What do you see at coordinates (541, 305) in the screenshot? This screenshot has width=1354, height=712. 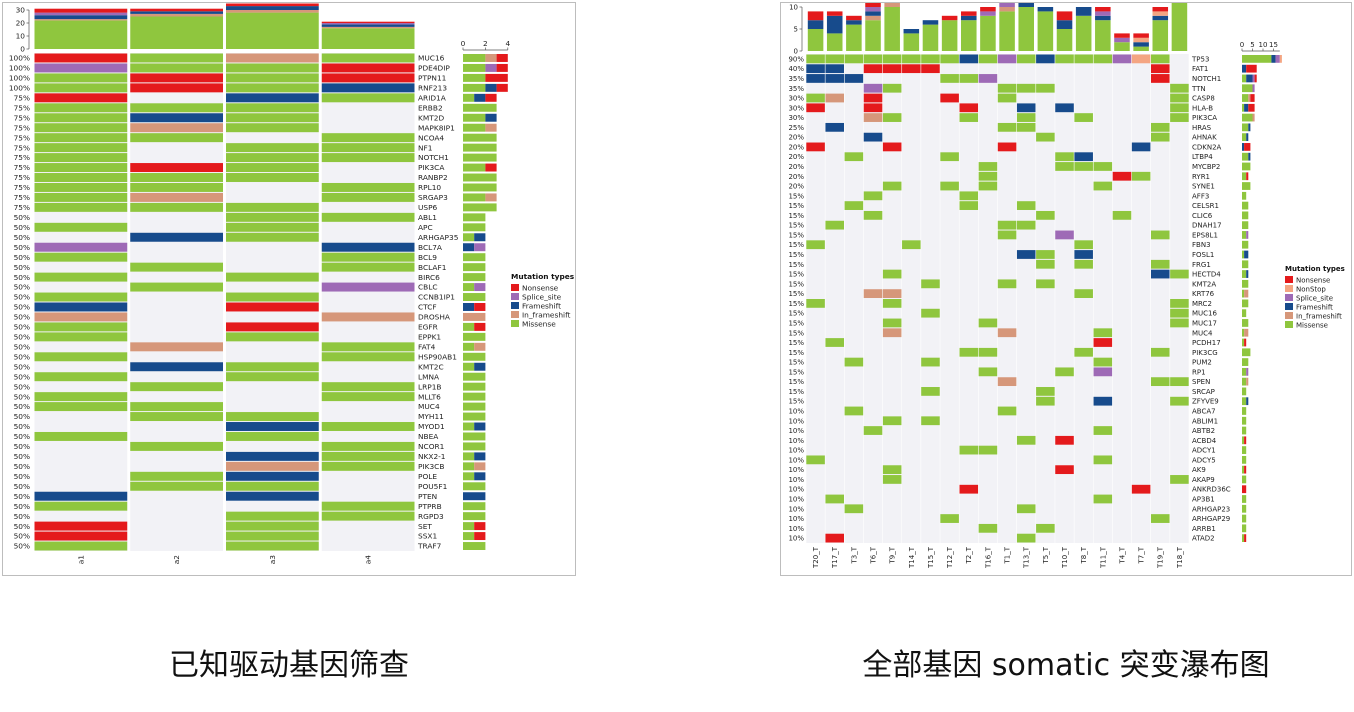 I see `legend-label: Frameshift` at bounding box center [541, 305].